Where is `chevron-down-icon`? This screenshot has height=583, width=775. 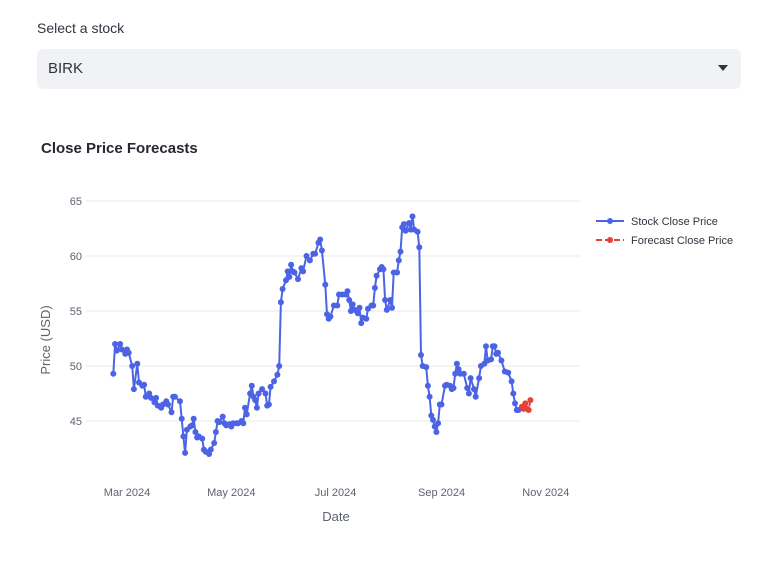 chevron-down-icon is located at coordinates (723, 68).